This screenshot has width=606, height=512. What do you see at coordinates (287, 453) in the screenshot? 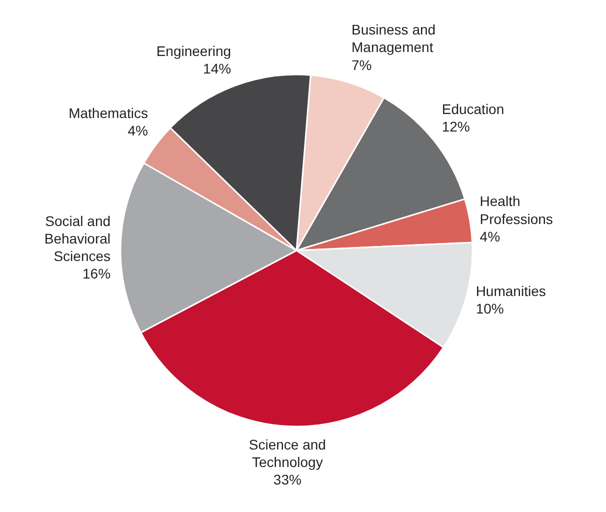
I see `slice-label: Science and Technology` at bounding box center [287, 453].